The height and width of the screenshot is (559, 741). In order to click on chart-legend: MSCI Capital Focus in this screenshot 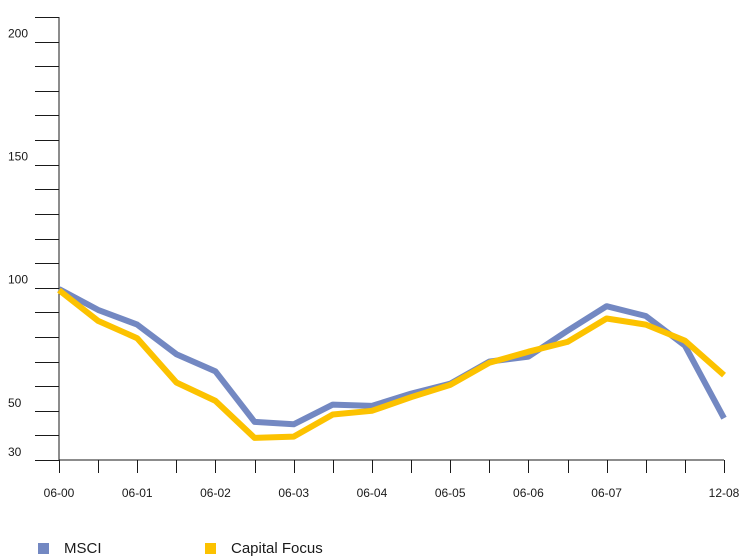, I will do `click(205, 548)`.